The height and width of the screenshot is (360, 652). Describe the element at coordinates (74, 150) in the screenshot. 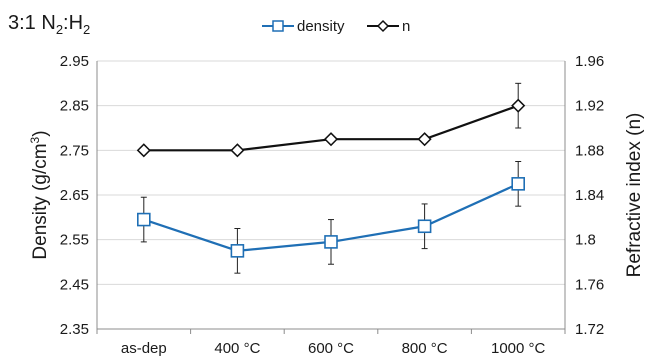

I see `y-left-tick-label: 2.75` at that location.